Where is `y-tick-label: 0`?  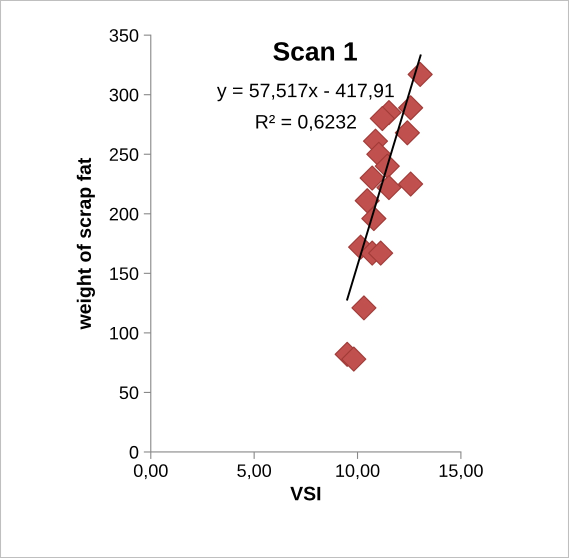
y-tick-label: 0 is located at coordinates (134, 452).